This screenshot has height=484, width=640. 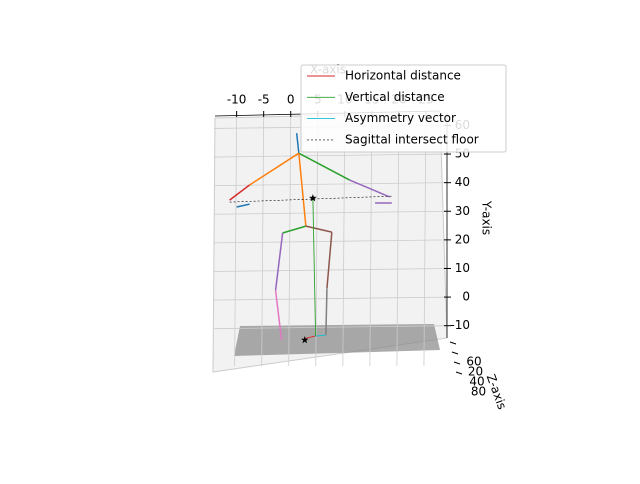 I want to click on y-tick-label: 40, so click(x=462, y=182).